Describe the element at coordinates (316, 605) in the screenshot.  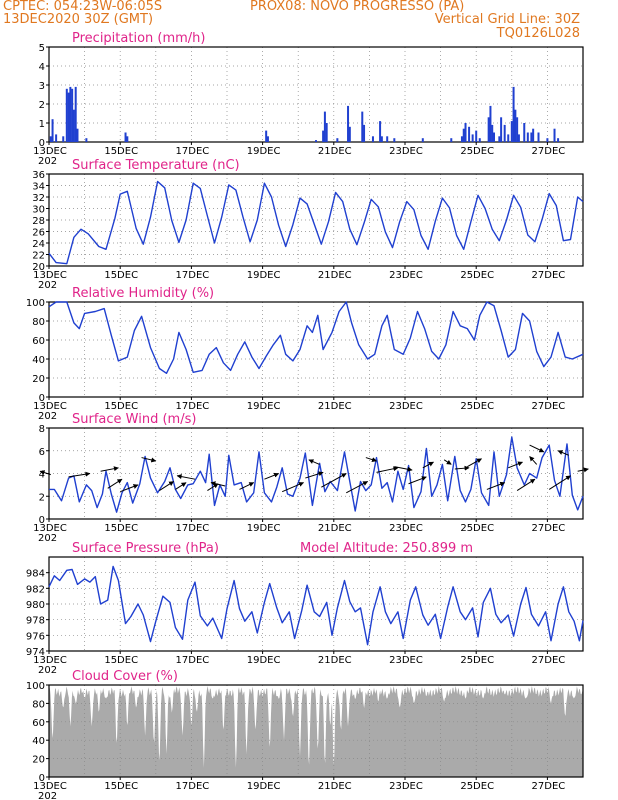
I see `pres-series-line` at that location.